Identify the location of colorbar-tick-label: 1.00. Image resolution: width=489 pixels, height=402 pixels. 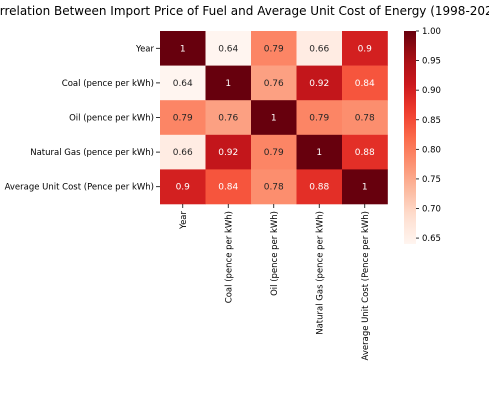
(431, 32).